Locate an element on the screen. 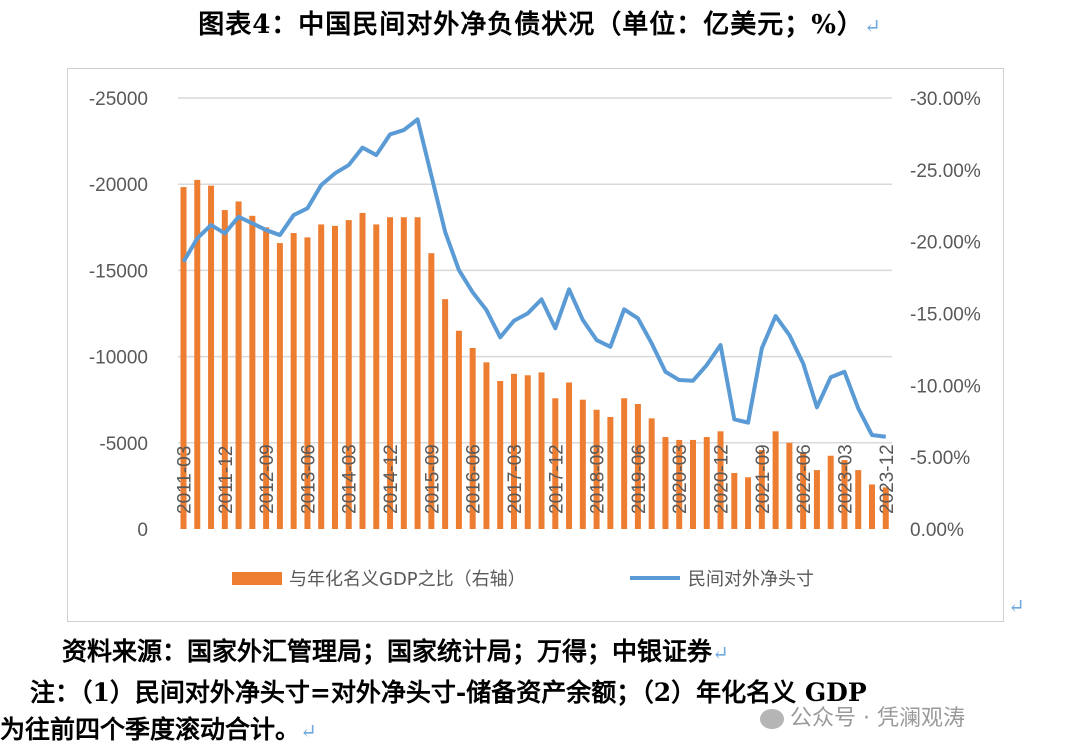  figure-title-text: 图表4：中国民间对外净负债状况（单位：亿美元；%） is located at coordinates (531, 25).